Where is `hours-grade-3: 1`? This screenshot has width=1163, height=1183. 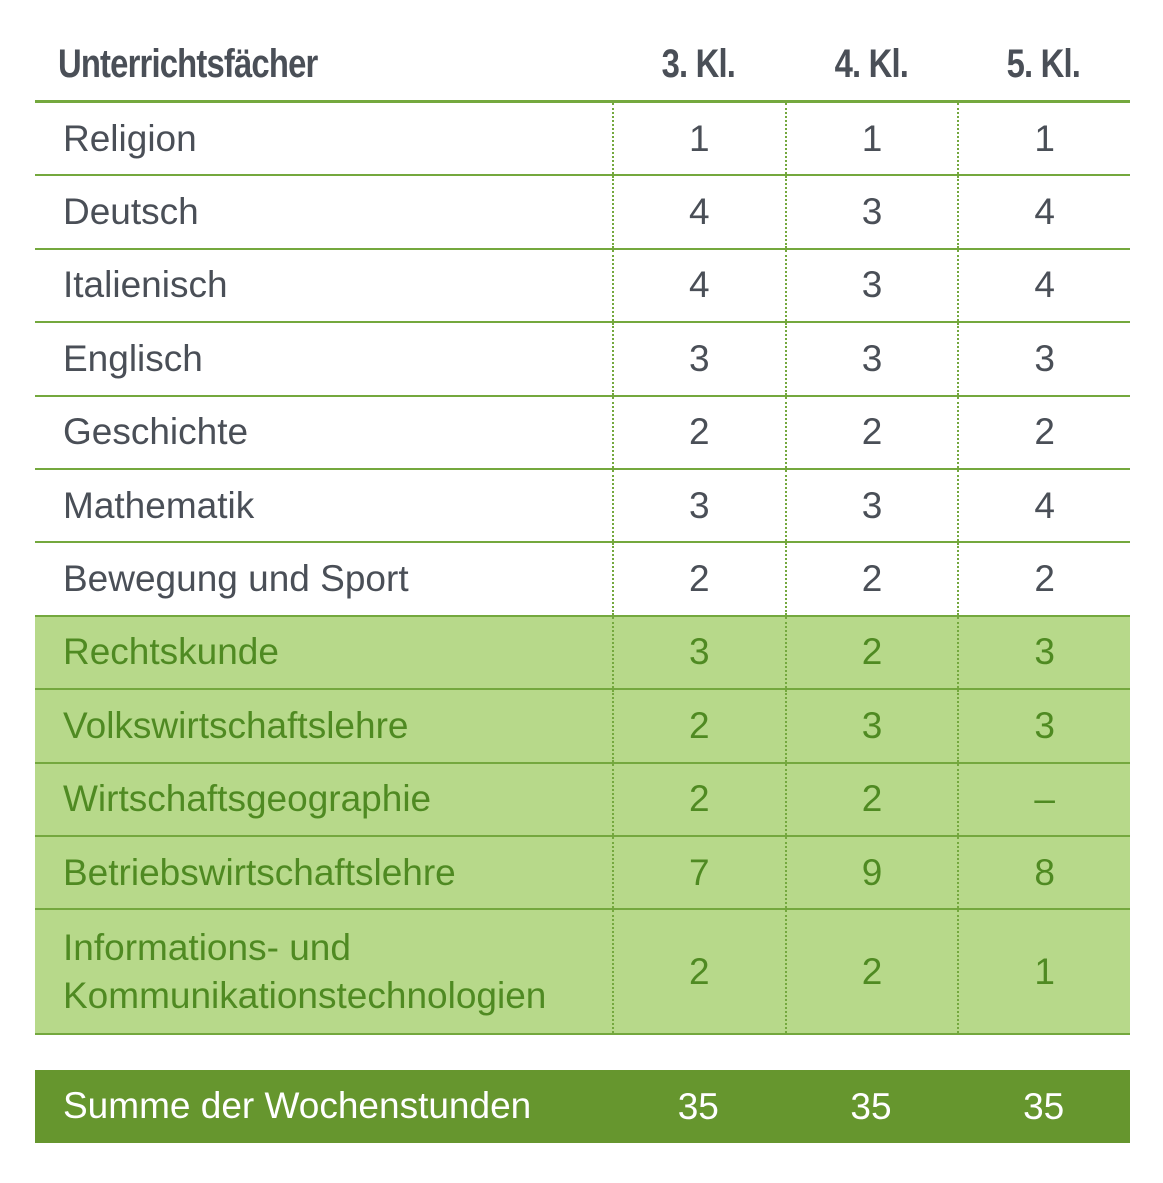 hours-grade-3: 1 is located at coordinates (698, 139).